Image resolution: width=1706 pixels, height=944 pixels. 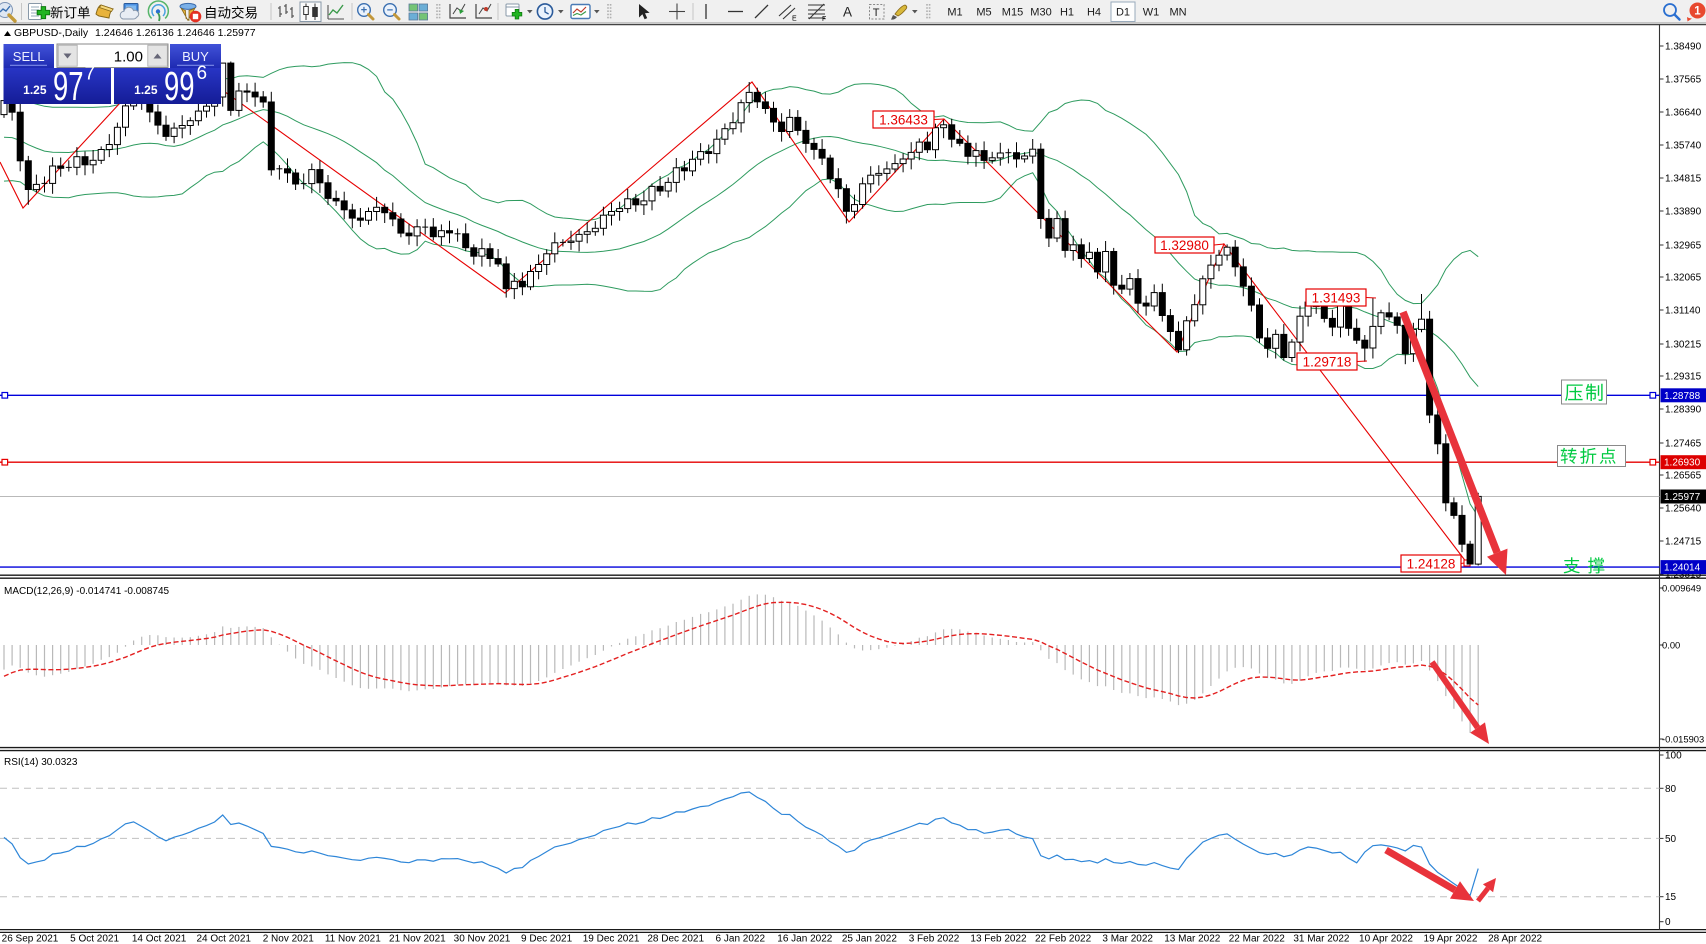 What do you see at coordinates (289, 939) in the screenshot?
I see `svg-text: 2 Nov 2021` at bounding box center [289, 939].